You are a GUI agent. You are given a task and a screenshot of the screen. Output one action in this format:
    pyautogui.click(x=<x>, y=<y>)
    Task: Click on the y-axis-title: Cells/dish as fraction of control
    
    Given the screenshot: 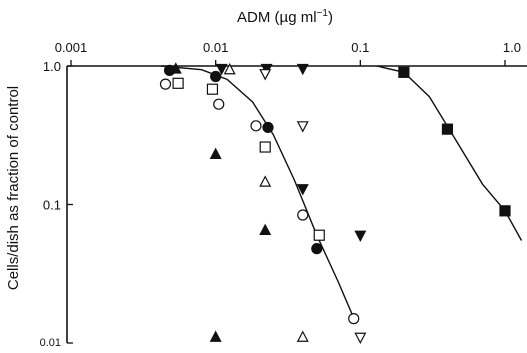 What is the action you would take?
    pyautogui.click(x=13, y=188)
    